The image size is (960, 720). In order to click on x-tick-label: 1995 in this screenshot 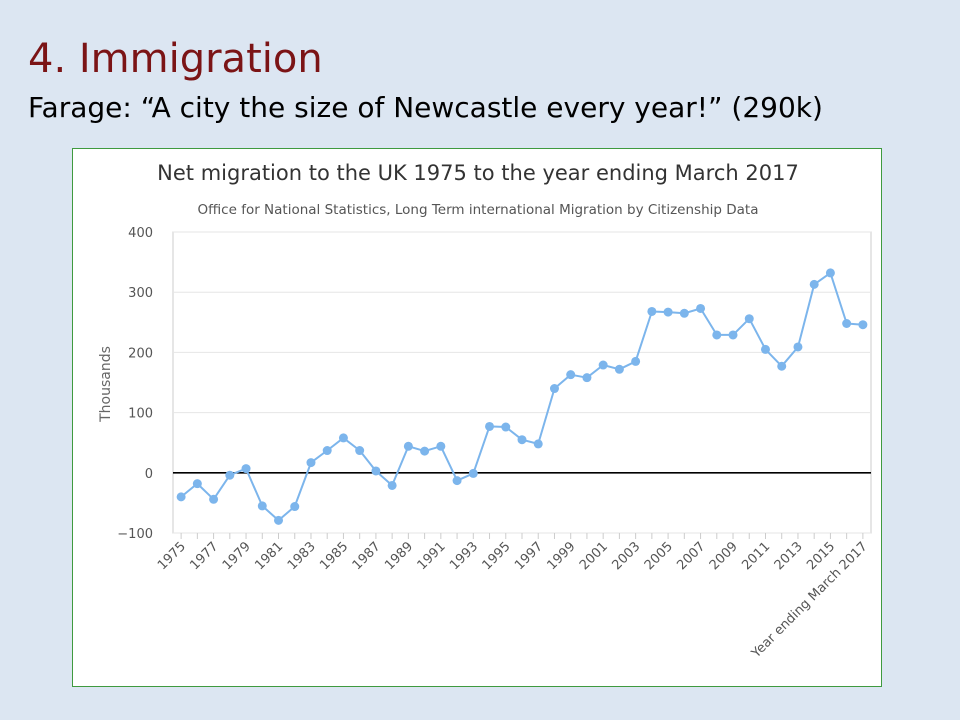, I will do `click(497, 556)`.